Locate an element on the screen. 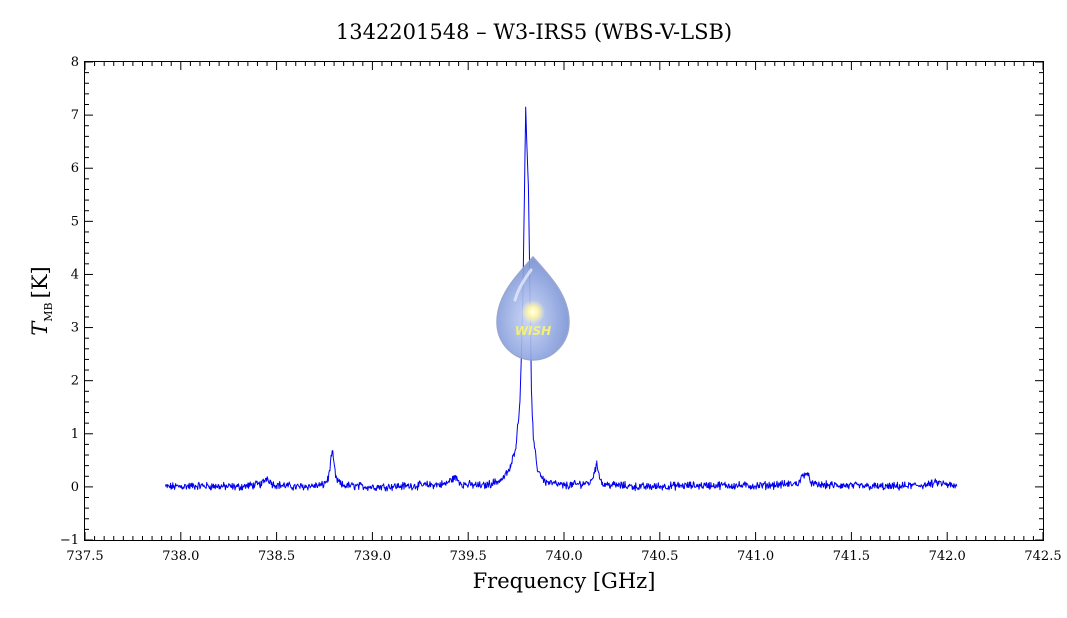 Image resolution: width=1067 pixels, height=618 pixels. x-tick-label: 741.0 is located at coordinates (755, 556).